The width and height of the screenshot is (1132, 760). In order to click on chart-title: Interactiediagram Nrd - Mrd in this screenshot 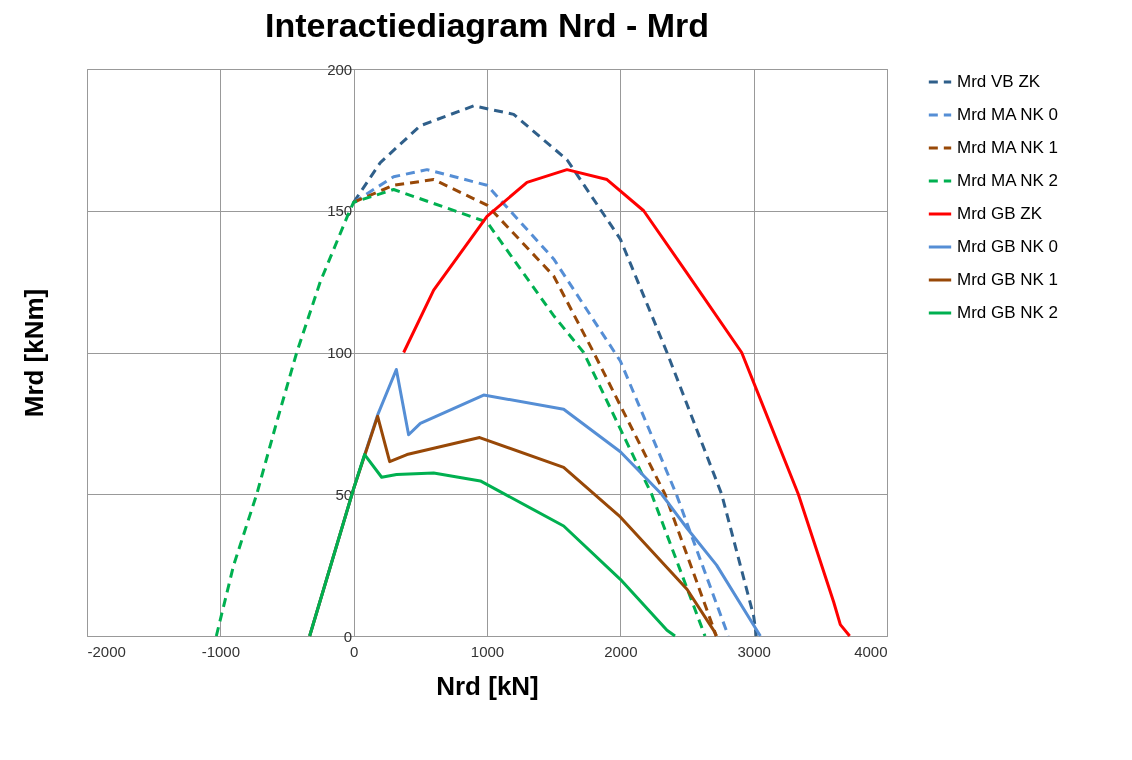, I will do `click(487, 25)`.